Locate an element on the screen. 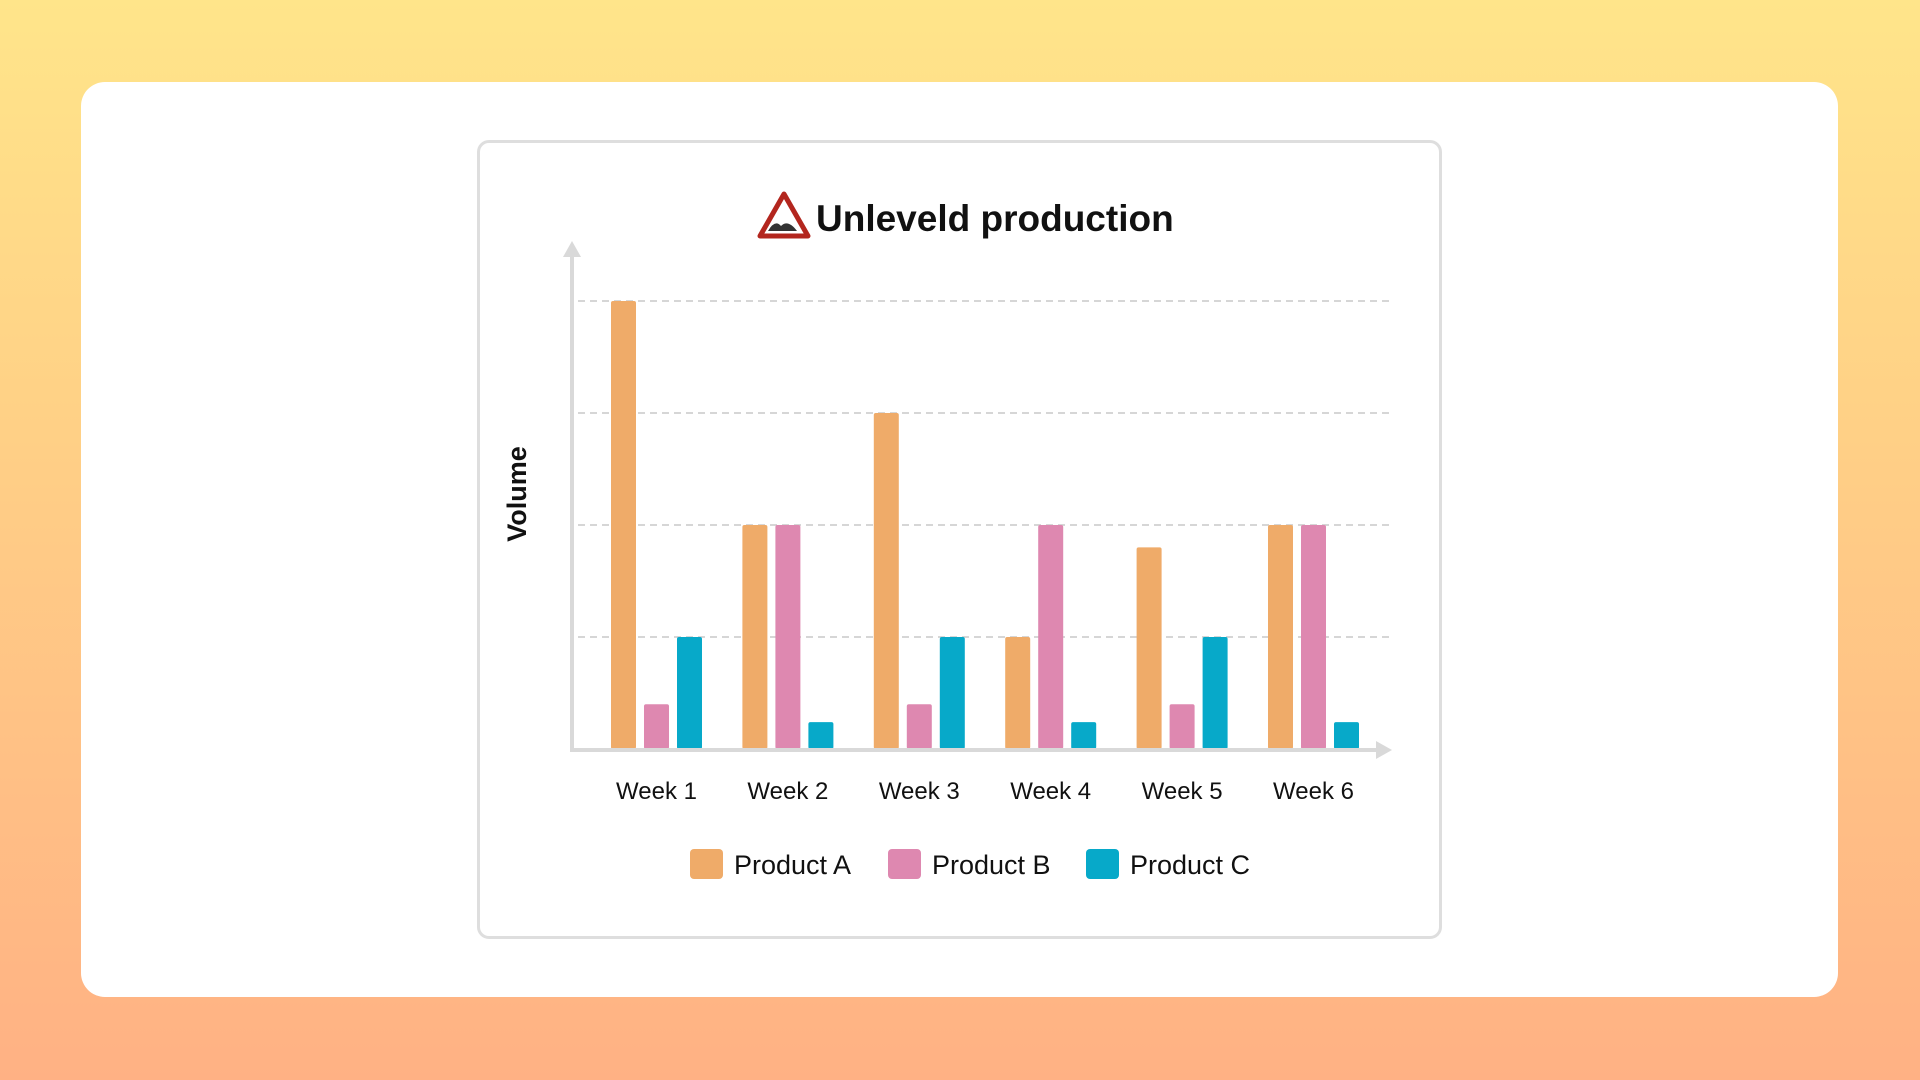 Image resolution: width=1920 pixels, height=1080 pixels. legend-label-product-b: Product B is located at coordinates (991, 865).